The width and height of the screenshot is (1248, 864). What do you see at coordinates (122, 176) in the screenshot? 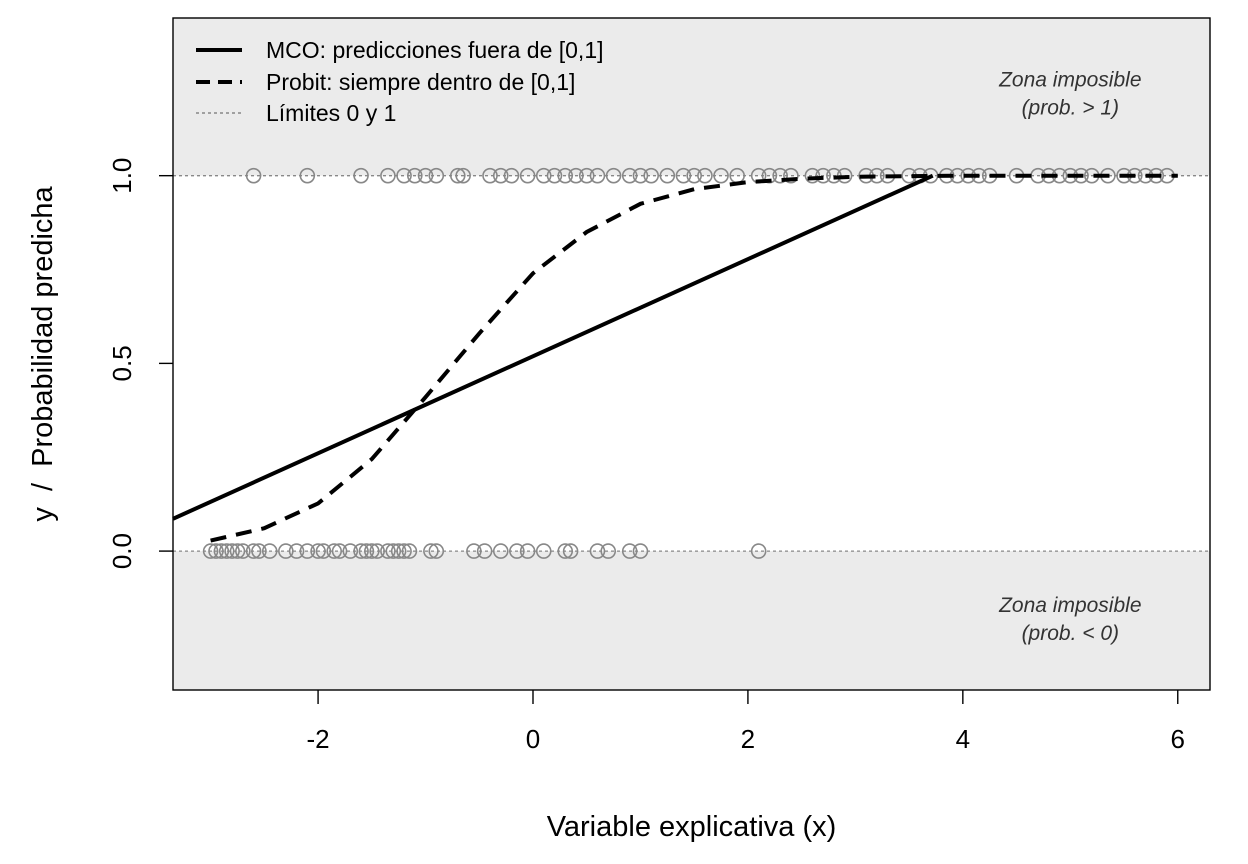
I see `y-tick-label: 1.0` at bounding box center [122, 176].